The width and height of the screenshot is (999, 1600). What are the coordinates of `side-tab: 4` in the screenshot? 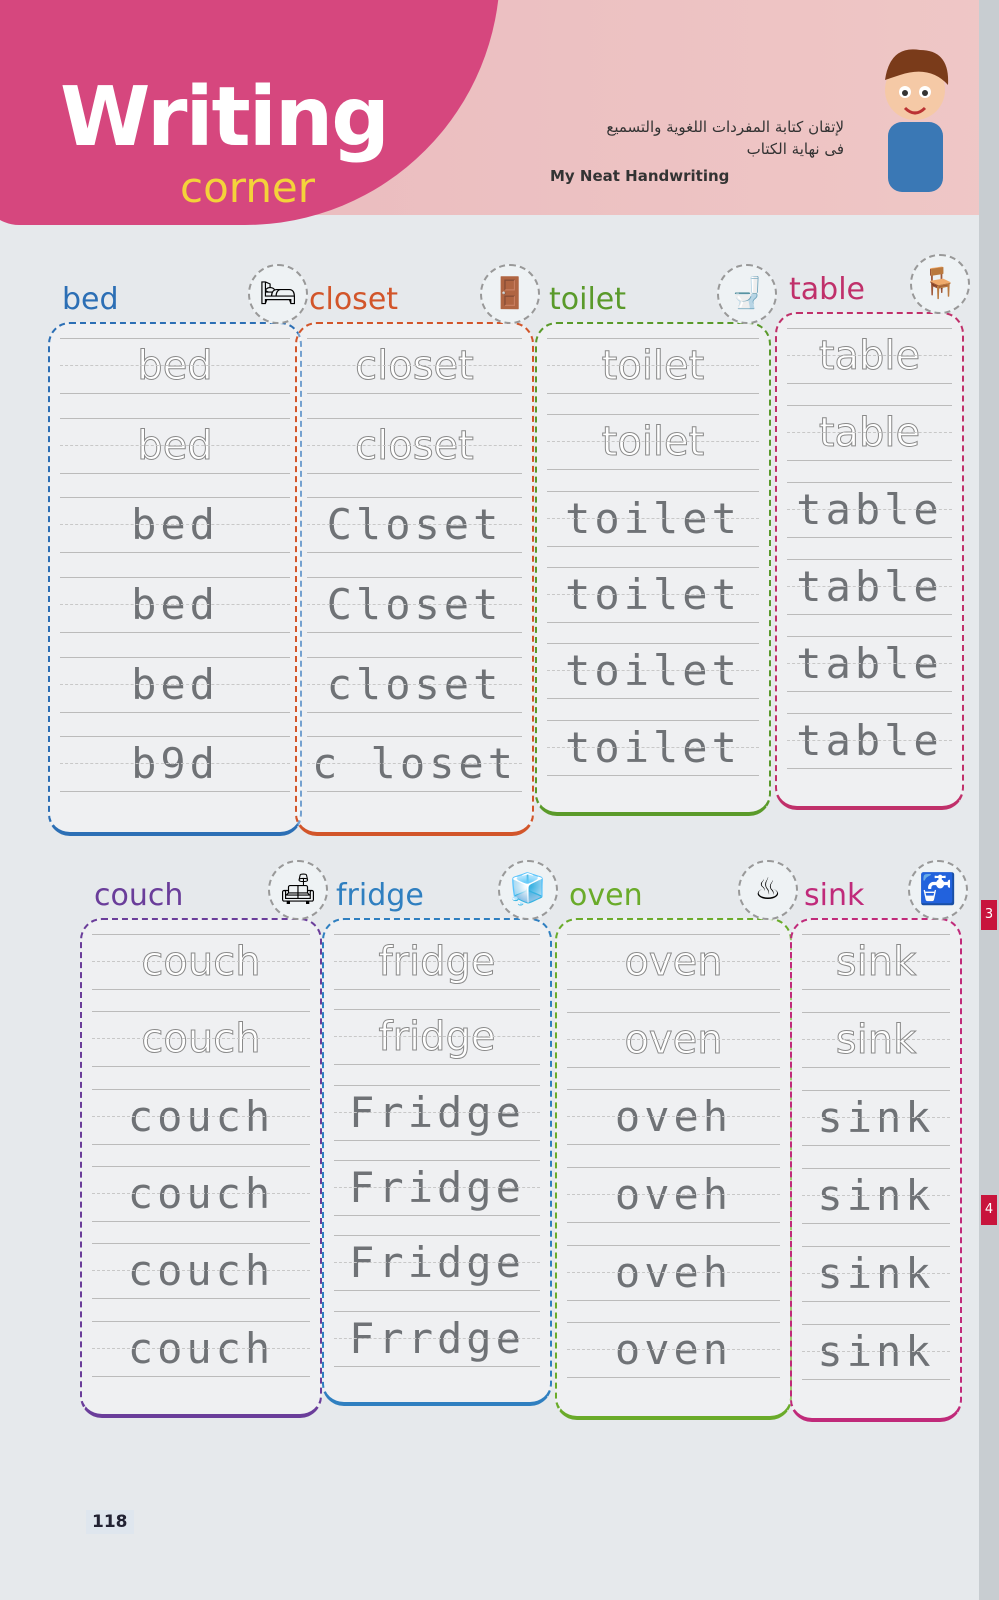 It's located at (989, 1210).